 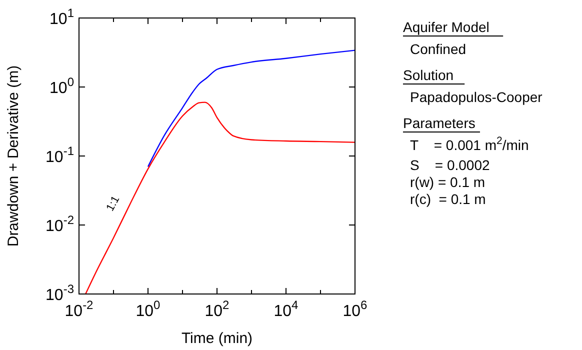 I want to click on x-tick-label: 10$^{4}$, so click(x=286, y=309).